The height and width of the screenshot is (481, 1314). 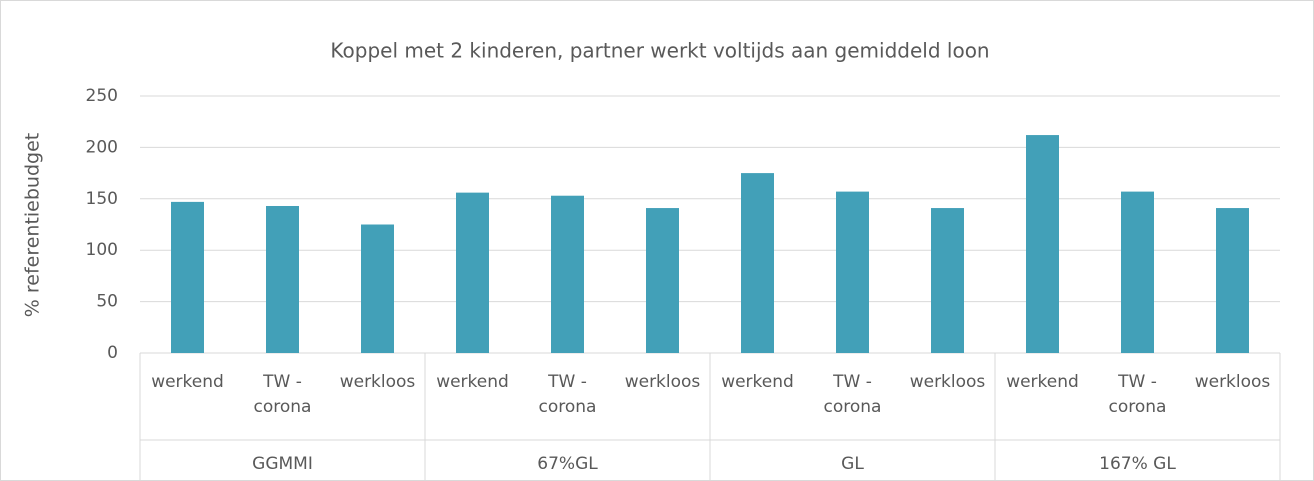 What do you see at coordinates (102, 147) in the screenshot?
I see `y-tick-label: 200` at bounding box center [102, 147].